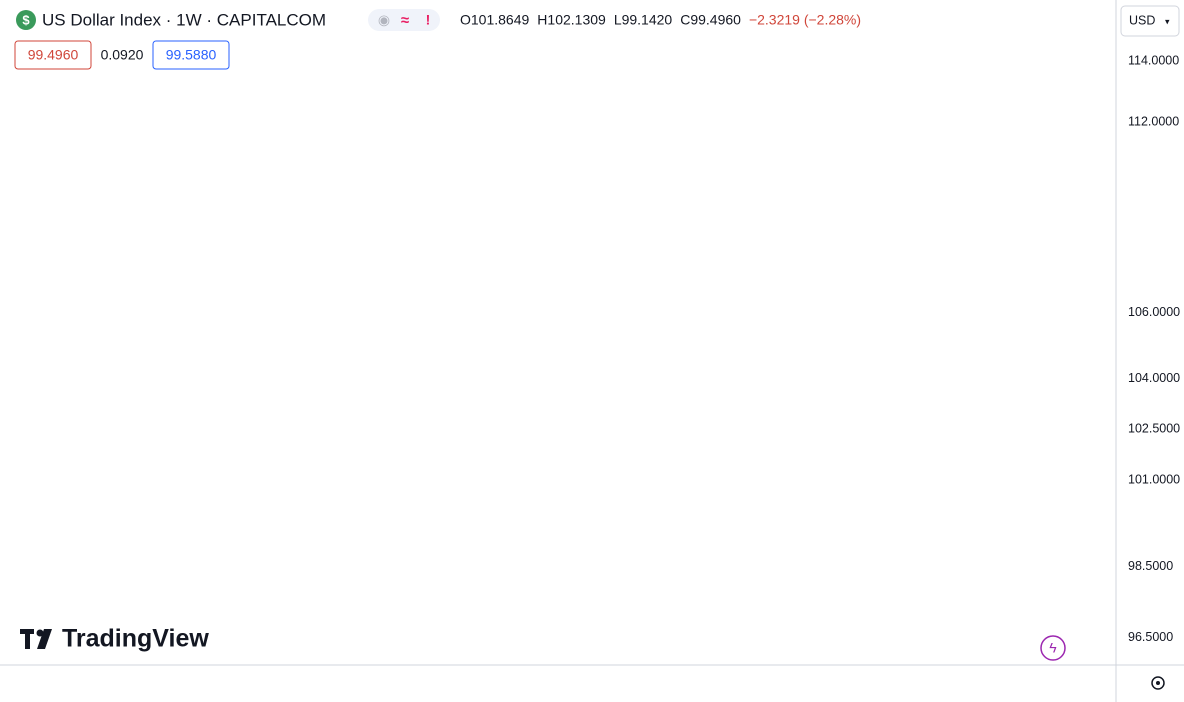 The height and width of the screenshot is (702, 1184). Describe the element at coordinates (1153, 60) in the screenshot. I see `y-tick-label: 114.0000` at that location.